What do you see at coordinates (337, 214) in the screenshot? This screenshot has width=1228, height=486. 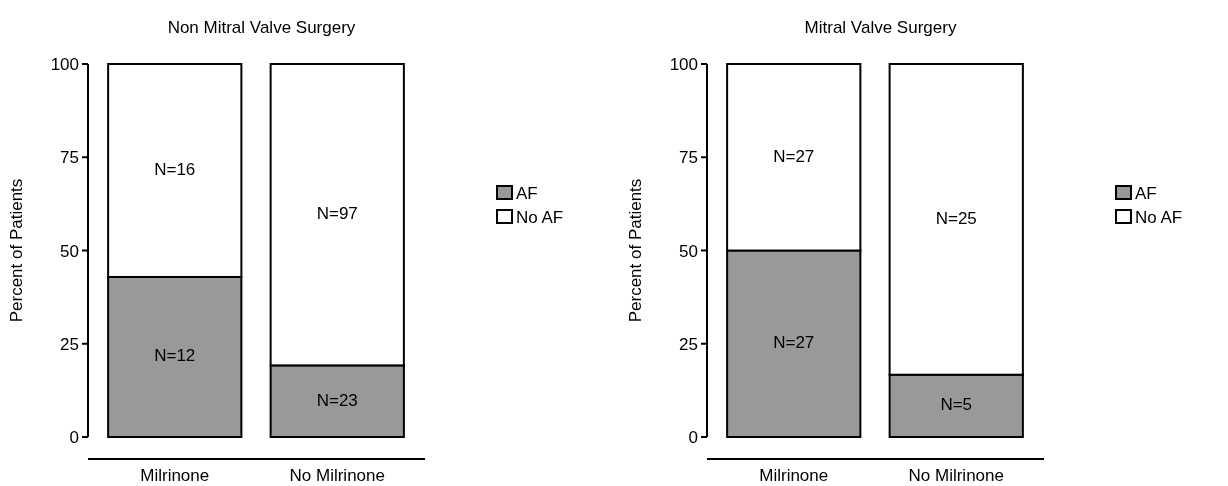 I see `annotation: N=97` at bounding box center [337, 214].